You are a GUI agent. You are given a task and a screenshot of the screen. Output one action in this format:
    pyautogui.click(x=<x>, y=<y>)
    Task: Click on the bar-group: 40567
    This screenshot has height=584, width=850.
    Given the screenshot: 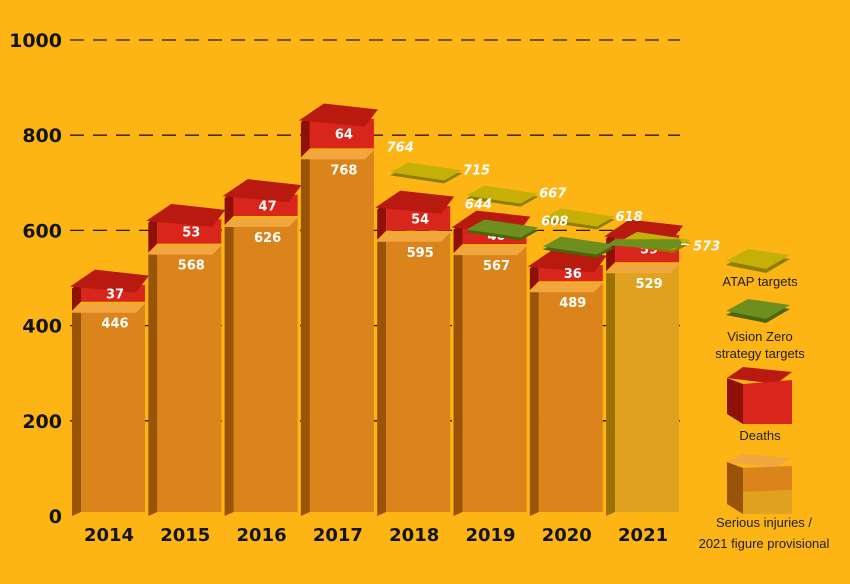 What is the action you would take?
    pyautogui.click(x=491, y=363)
    